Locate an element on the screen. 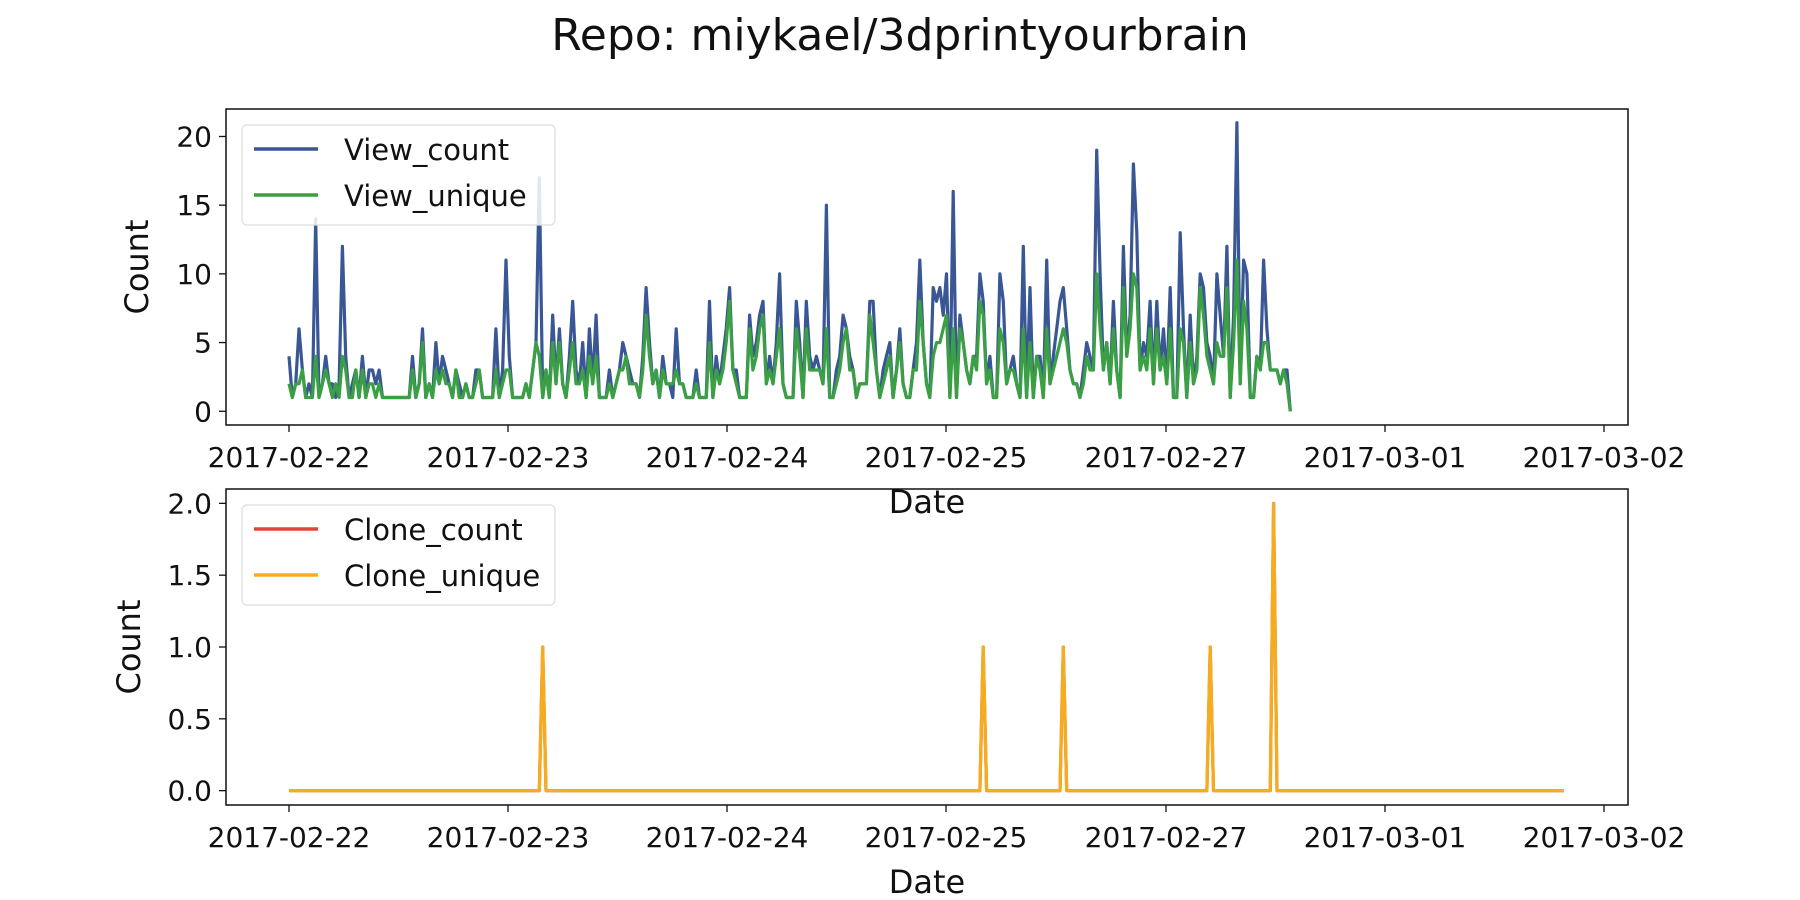 This screenshot has height=900, width=1800. y-tick-label: 0 is located at coordinates (203, 411).